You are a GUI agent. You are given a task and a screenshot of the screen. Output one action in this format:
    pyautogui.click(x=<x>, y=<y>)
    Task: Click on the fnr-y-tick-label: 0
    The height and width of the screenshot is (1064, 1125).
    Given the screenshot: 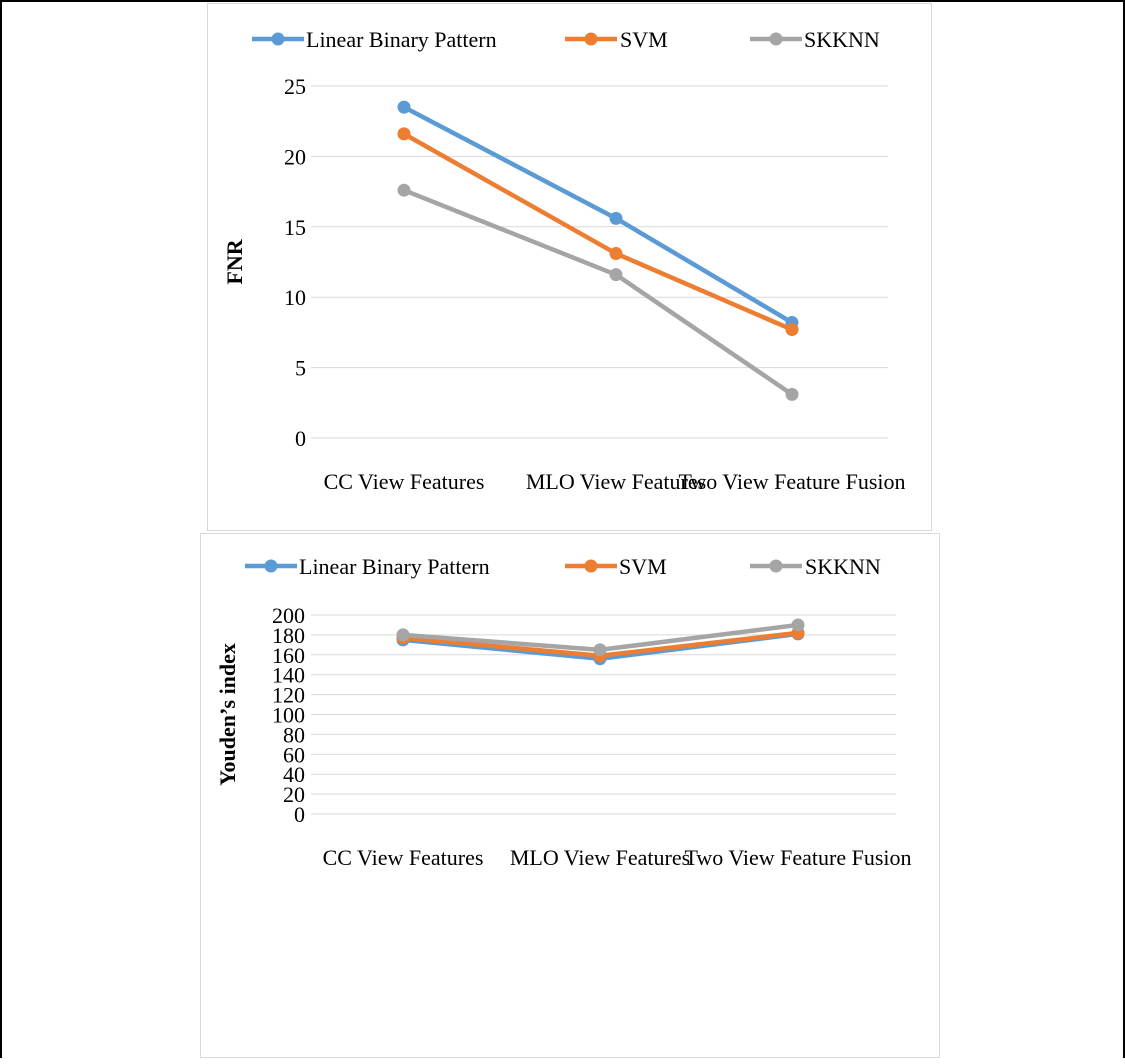 What is the action you would take?
    pyautogui.click(x=300, y=438)
    